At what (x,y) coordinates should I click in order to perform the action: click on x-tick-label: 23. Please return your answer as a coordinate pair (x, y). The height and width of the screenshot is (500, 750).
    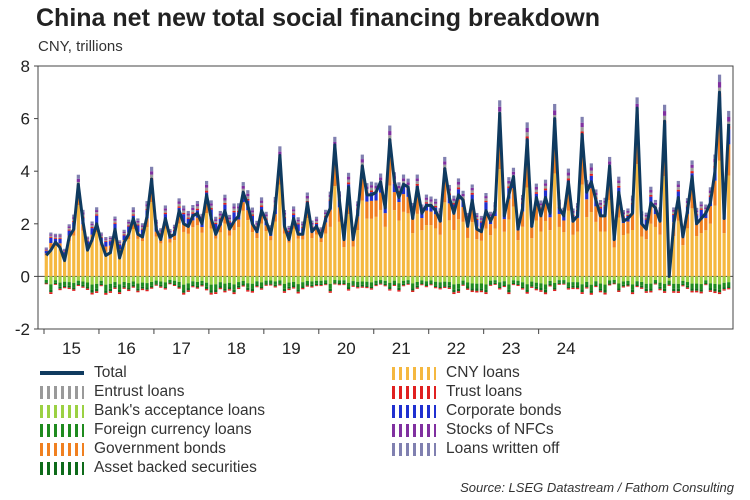
    Looking at the image, I should click on (511, 348).